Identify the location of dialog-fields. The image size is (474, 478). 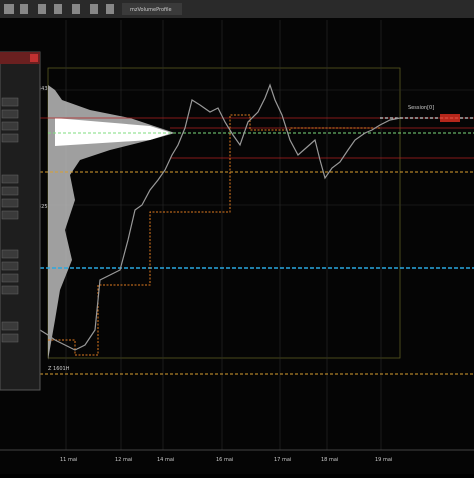
(10, 220).